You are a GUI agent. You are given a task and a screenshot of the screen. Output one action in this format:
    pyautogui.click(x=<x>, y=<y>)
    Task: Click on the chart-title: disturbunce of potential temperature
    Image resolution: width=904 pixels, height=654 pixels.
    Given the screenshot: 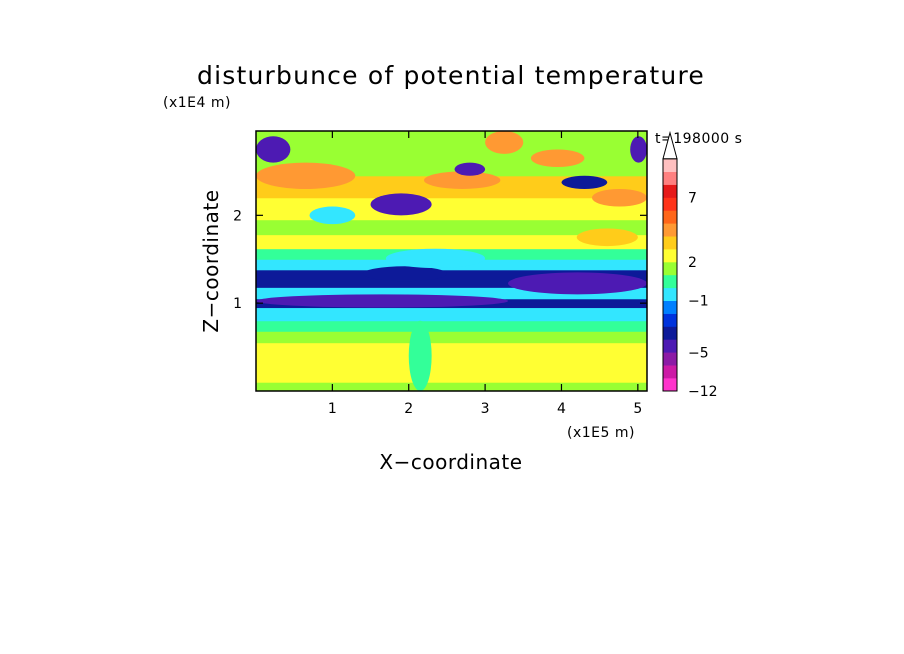 What is the action you would take?
    pyautogui.click(x=451, y=75)
    